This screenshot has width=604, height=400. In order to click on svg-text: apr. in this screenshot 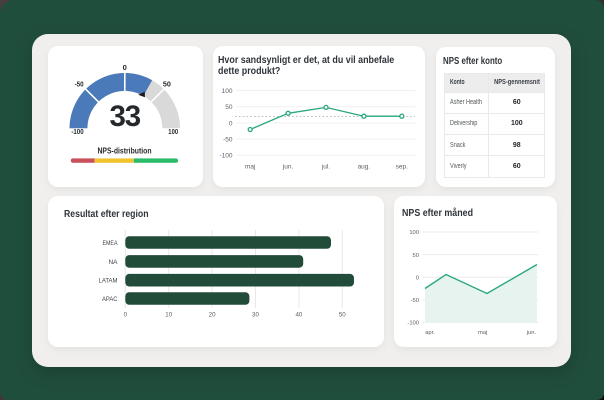, I will do `click(430, 333)`.